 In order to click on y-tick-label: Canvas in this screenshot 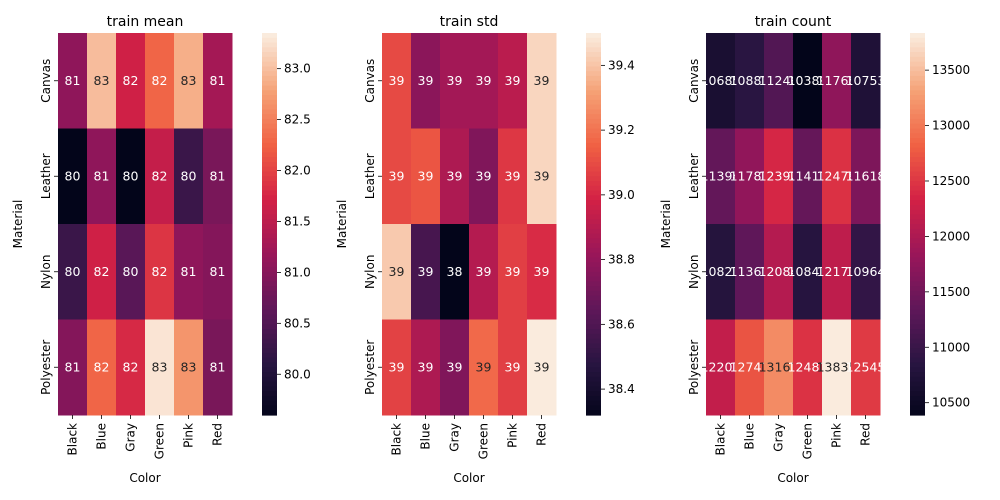, I will do `click(694, 81)`.